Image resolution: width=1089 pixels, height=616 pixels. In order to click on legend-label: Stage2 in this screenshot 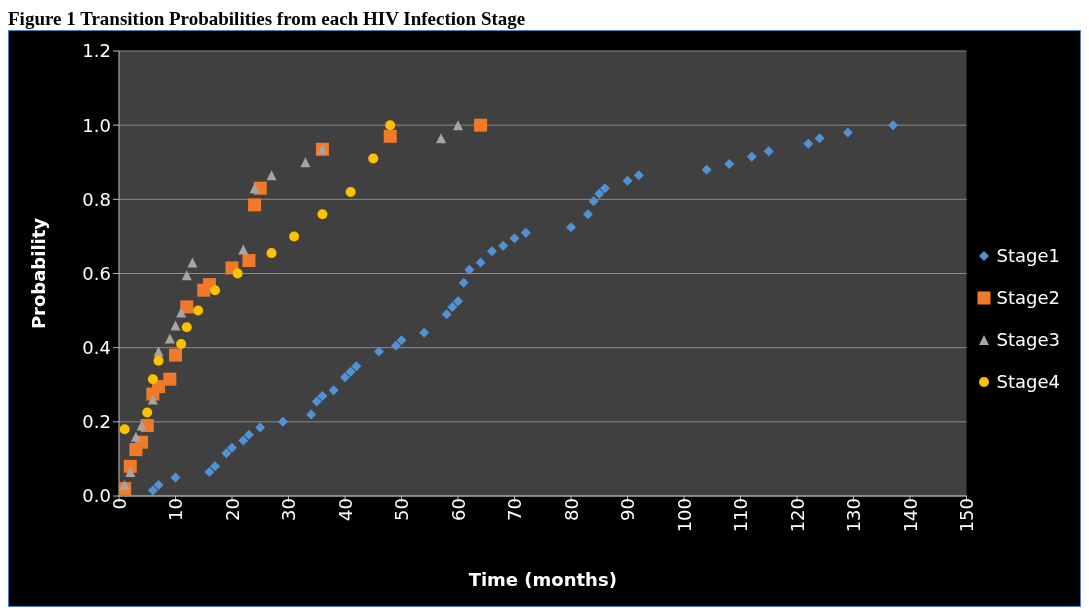, I will do `click(1028, 297)`.